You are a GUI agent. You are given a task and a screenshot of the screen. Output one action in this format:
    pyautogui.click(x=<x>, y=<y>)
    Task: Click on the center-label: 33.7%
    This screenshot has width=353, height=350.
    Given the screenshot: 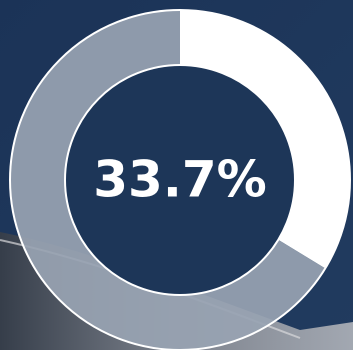 What is the action you would take?
    pyautogui.click(x=179, y=180)
    